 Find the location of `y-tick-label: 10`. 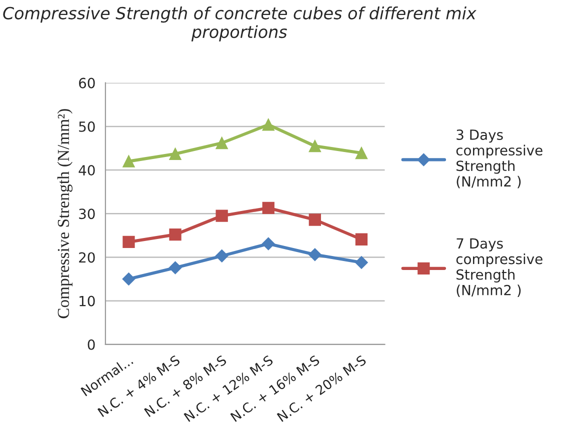

y-tick-label: 10 is located at coordinates (87, 301).